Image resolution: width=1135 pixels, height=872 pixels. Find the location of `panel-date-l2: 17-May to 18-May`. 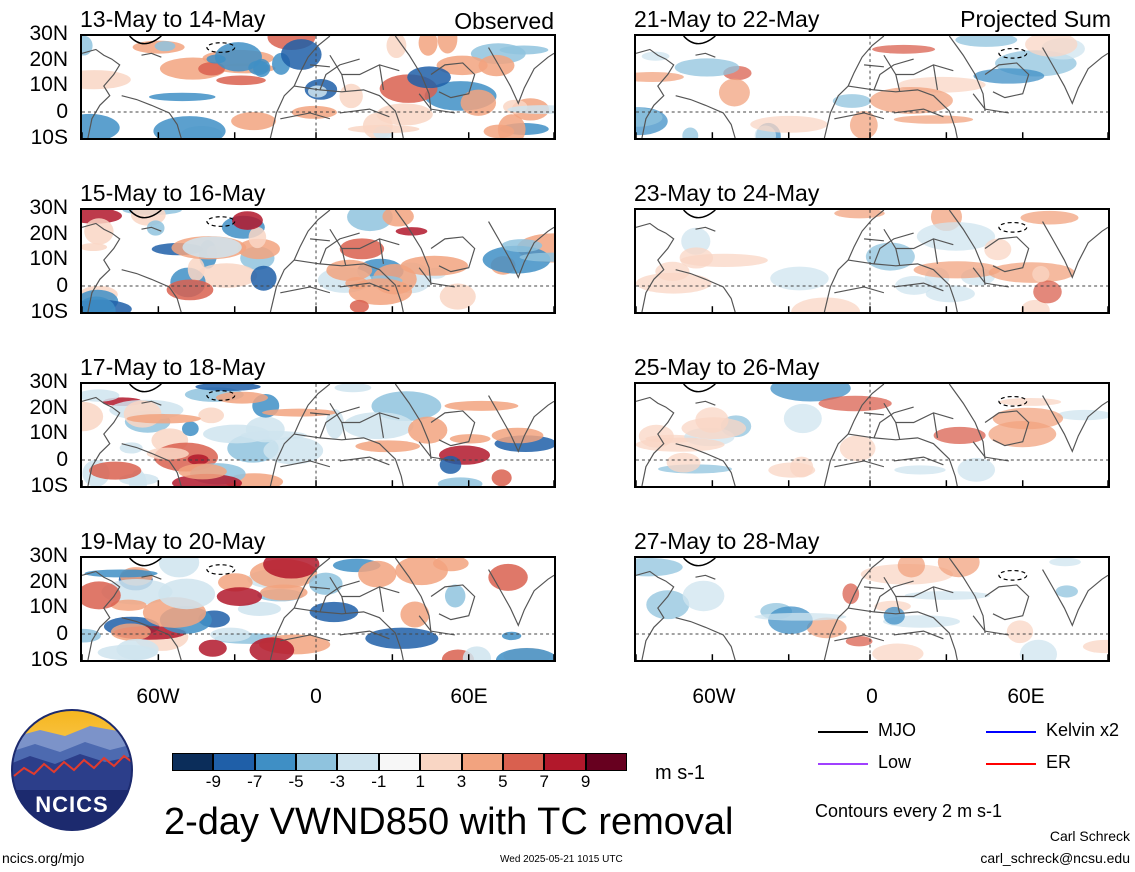

panel-date-l2: 17-May to 18-May is located at coordinates (173, 367).